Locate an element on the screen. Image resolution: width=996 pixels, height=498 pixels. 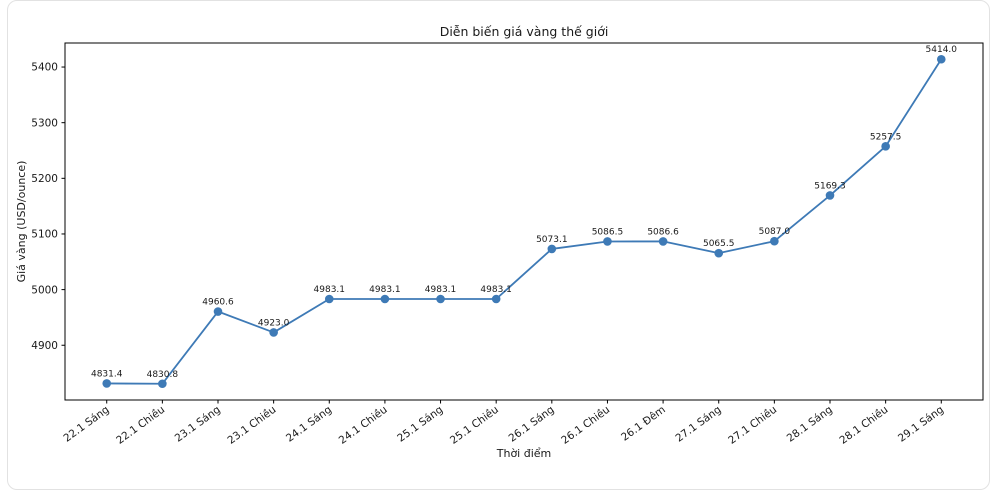
x-axis-title: Thời điểm is located at coordinates (524, 453).